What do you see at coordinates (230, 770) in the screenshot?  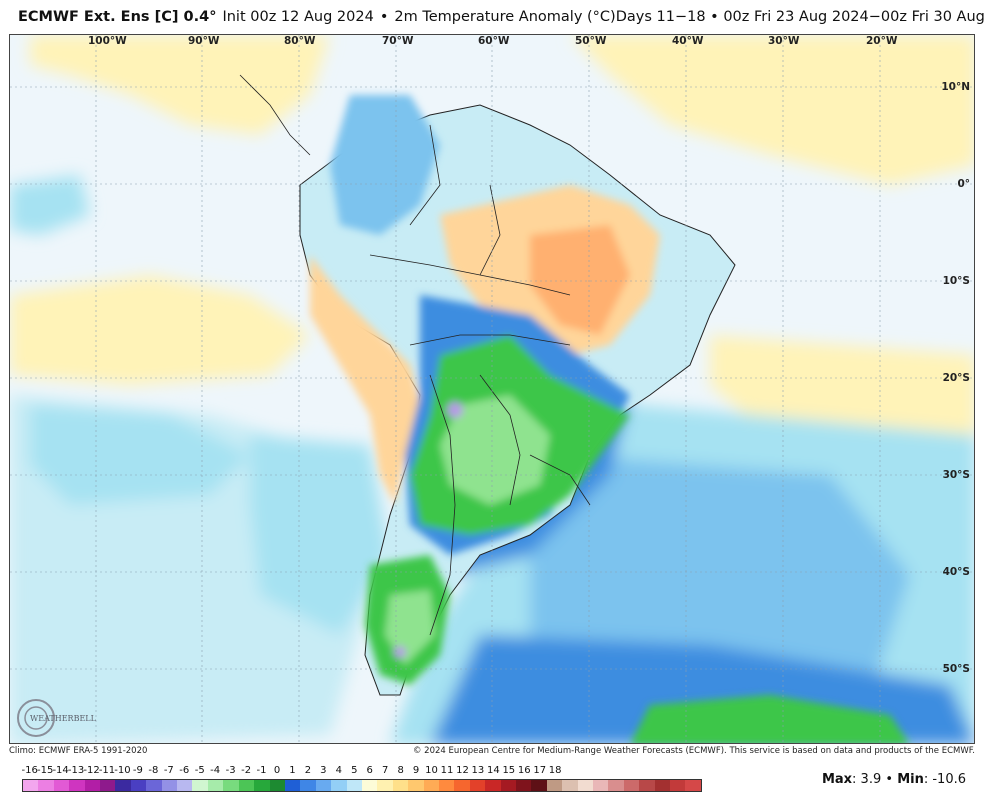 I see `colorbar-tick-label: -3` at bounding box center [230, 770].